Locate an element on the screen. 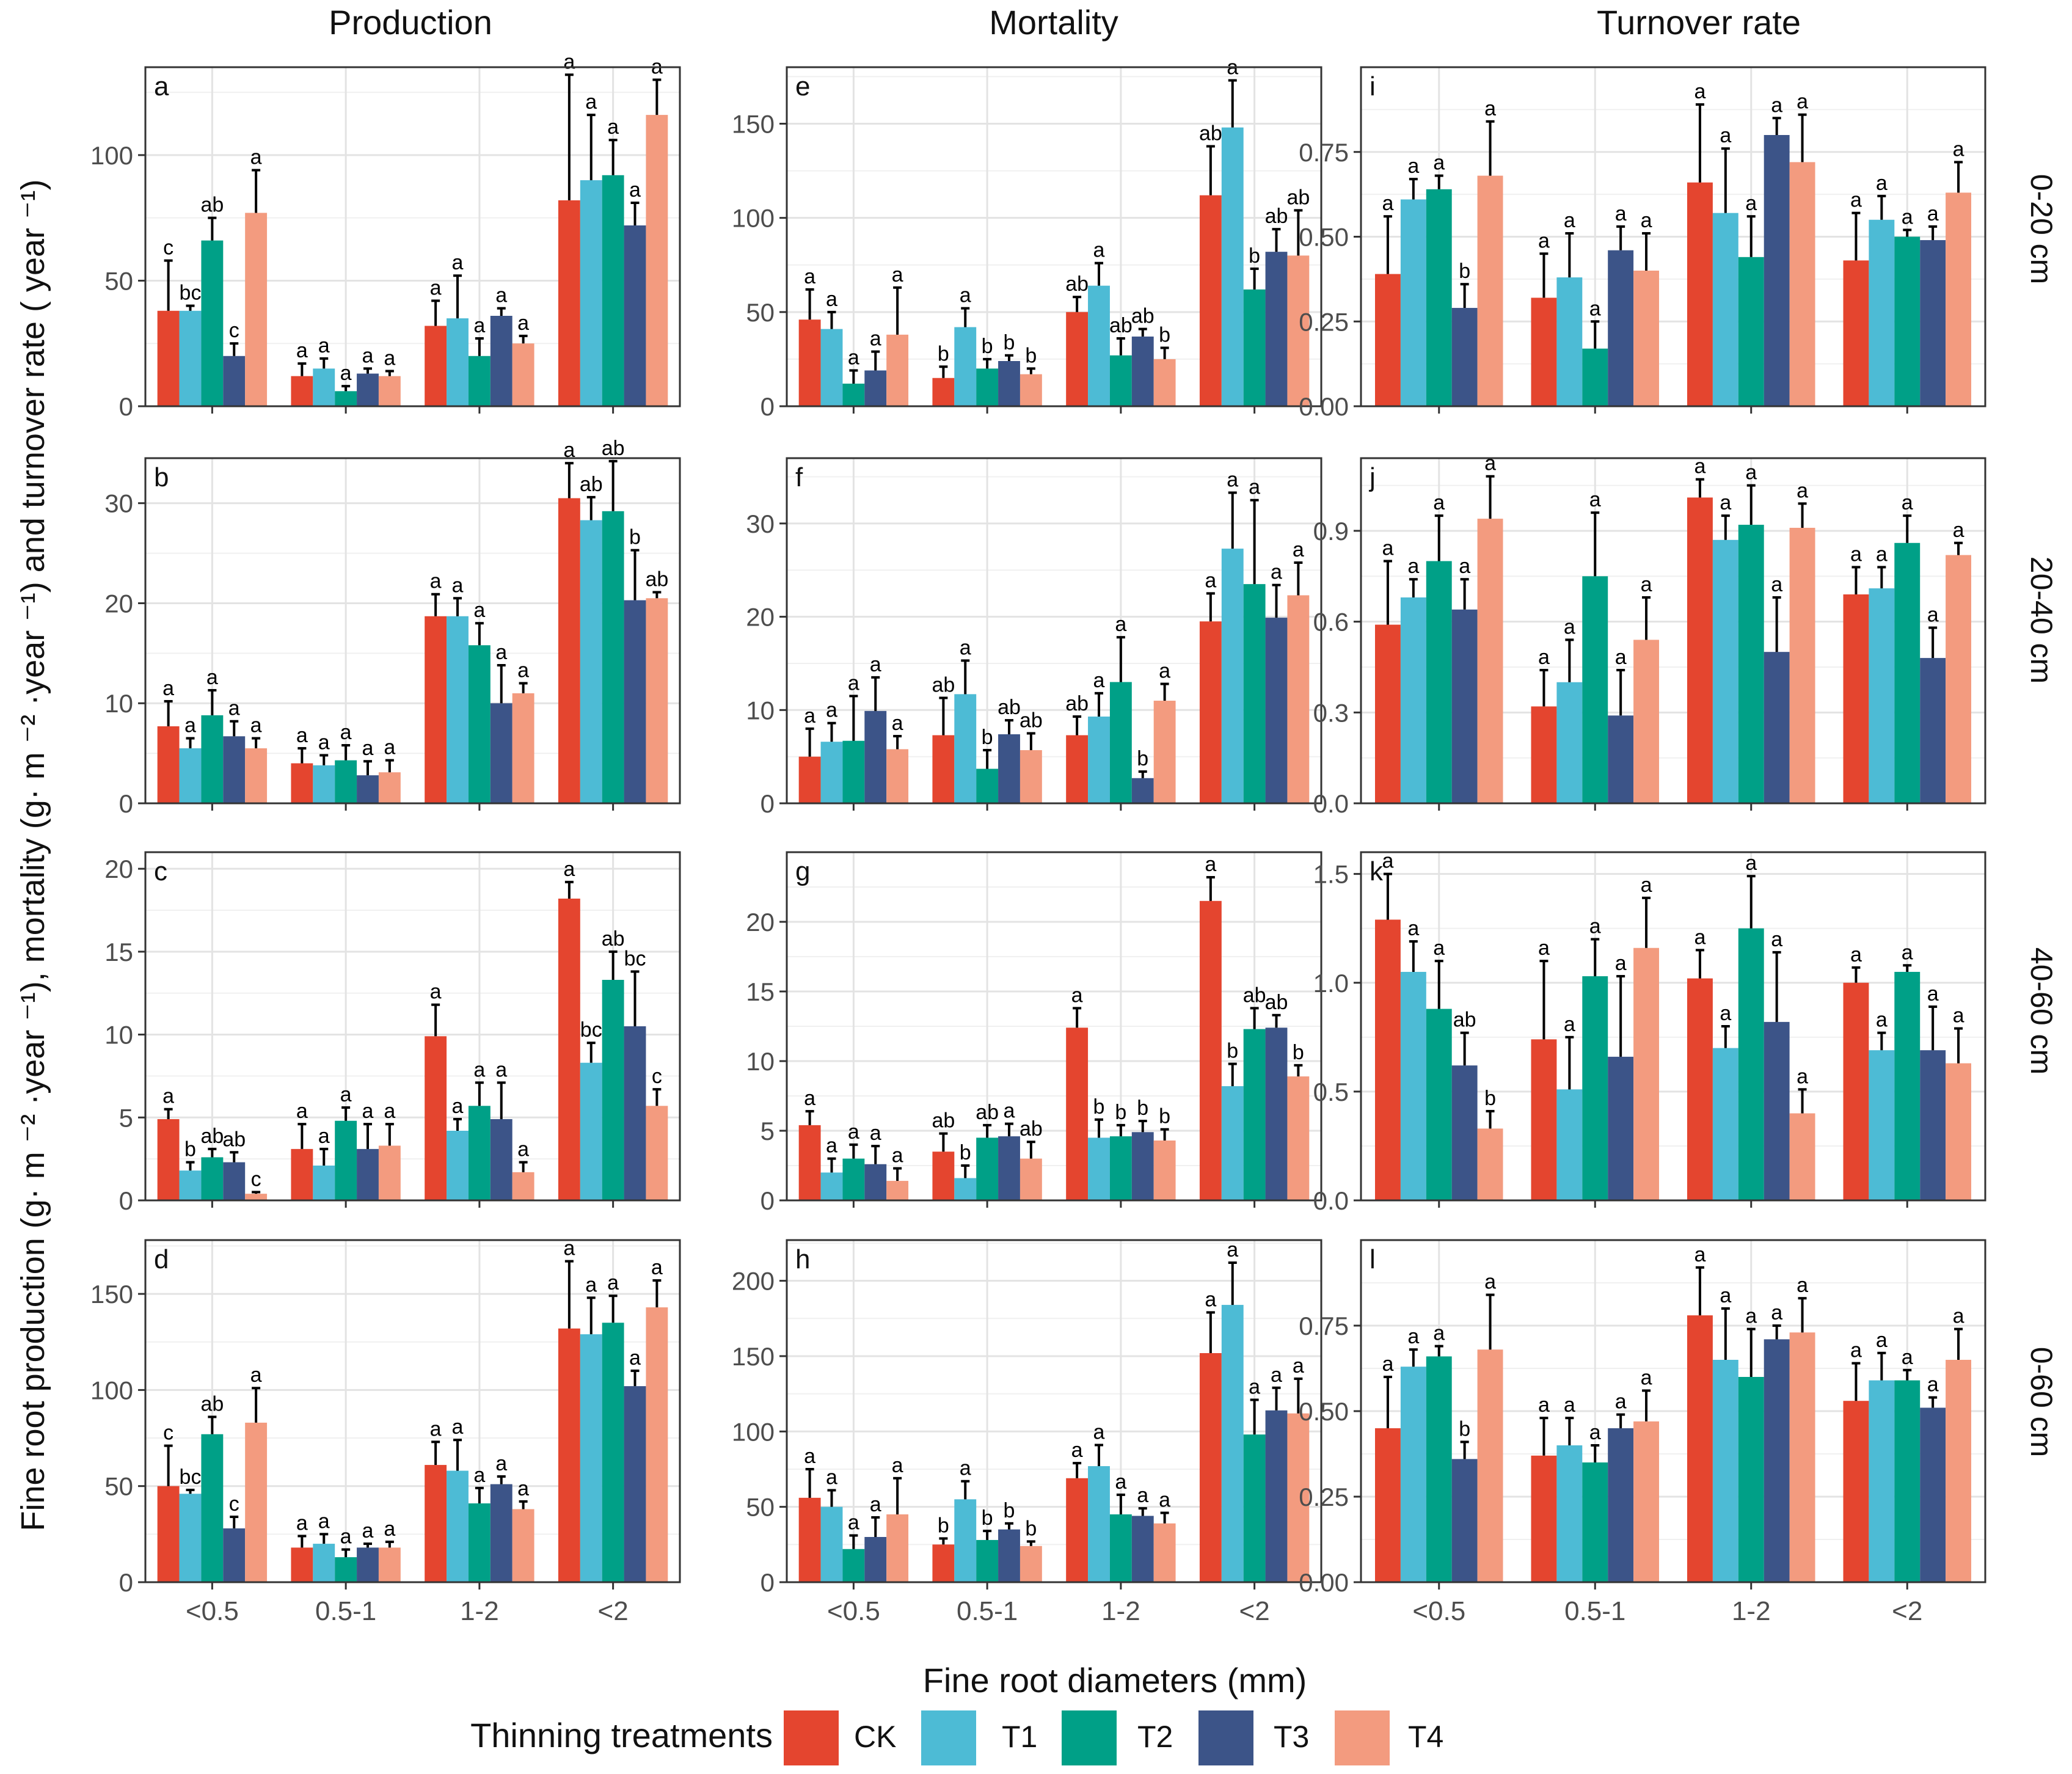 Image resolution: width=2072 pixels, height=1774 pixels. y-tick-label: 5 is located at coordinates (126, 1117).